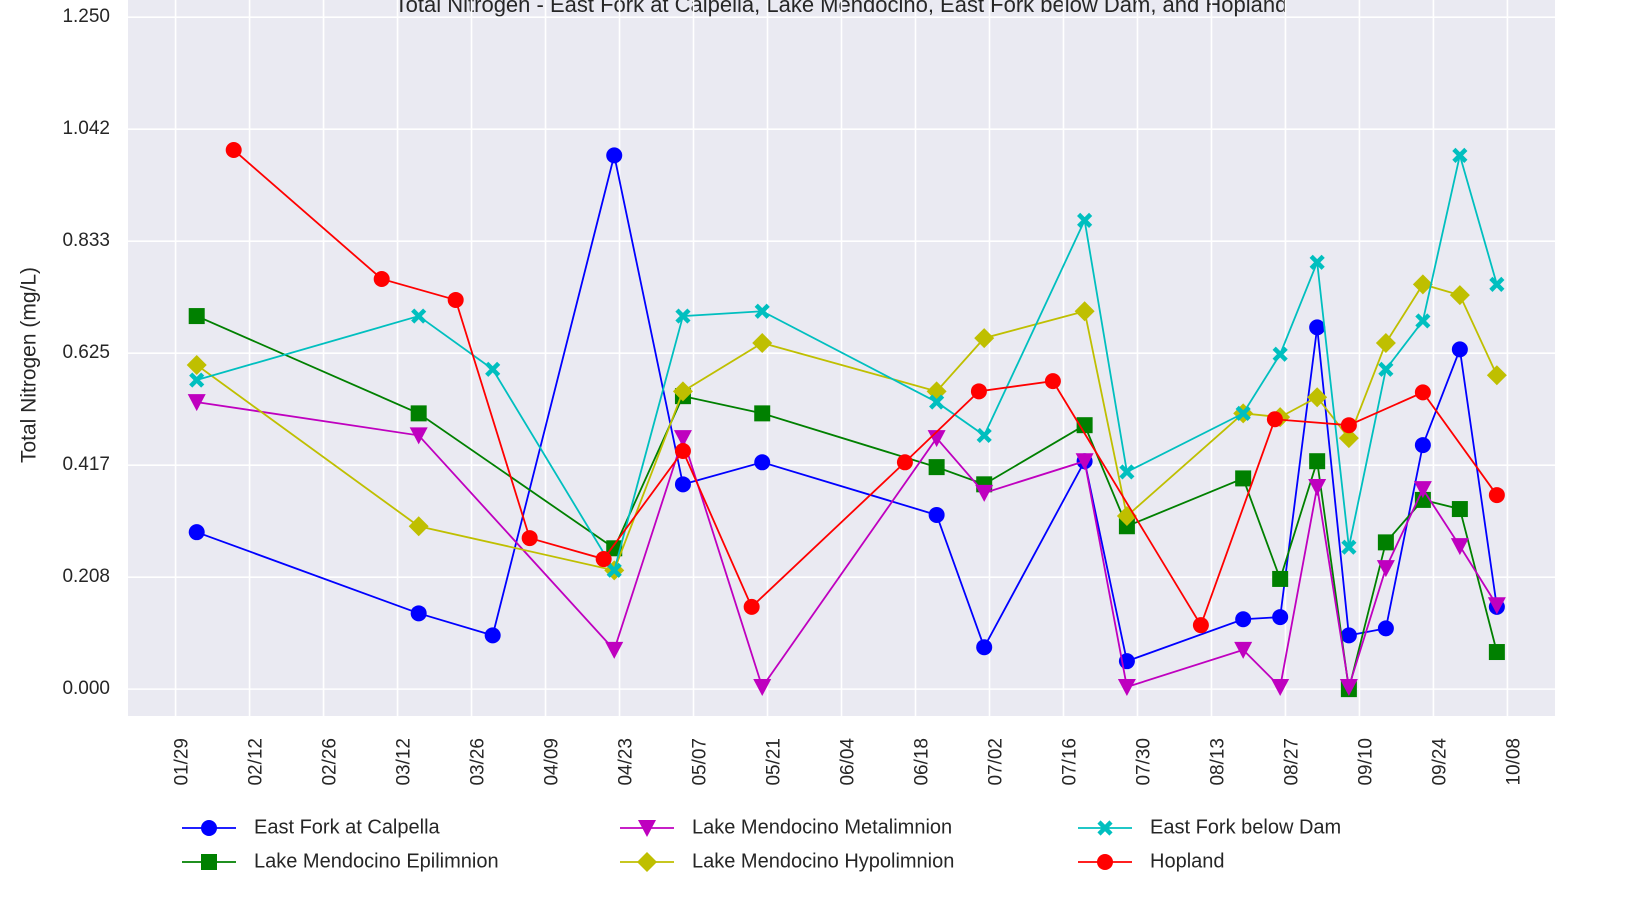 The image size is (1633, 914). I want to click on x-tick-label: 03/12, so click(404, 762).